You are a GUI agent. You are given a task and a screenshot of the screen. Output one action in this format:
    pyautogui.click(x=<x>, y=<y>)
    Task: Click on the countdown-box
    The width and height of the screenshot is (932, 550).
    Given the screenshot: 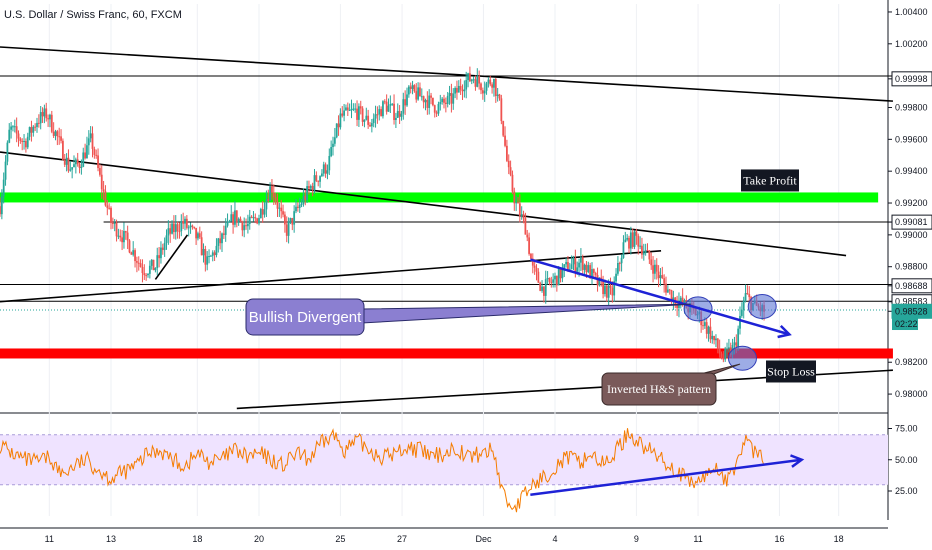 What is the action you would take?
    pyautogui.click(x=905, y=324)
    